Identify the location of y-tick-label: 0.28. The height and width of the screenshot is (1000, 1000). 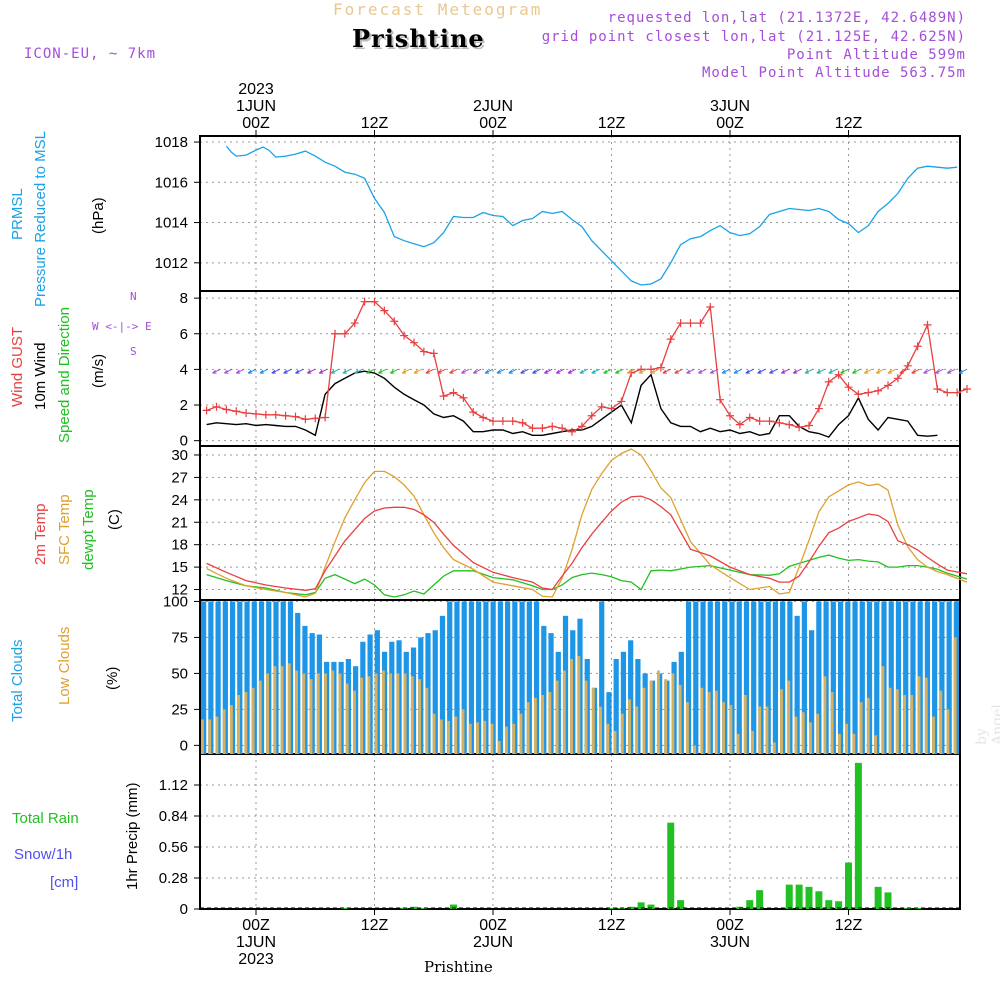
(173, 878).